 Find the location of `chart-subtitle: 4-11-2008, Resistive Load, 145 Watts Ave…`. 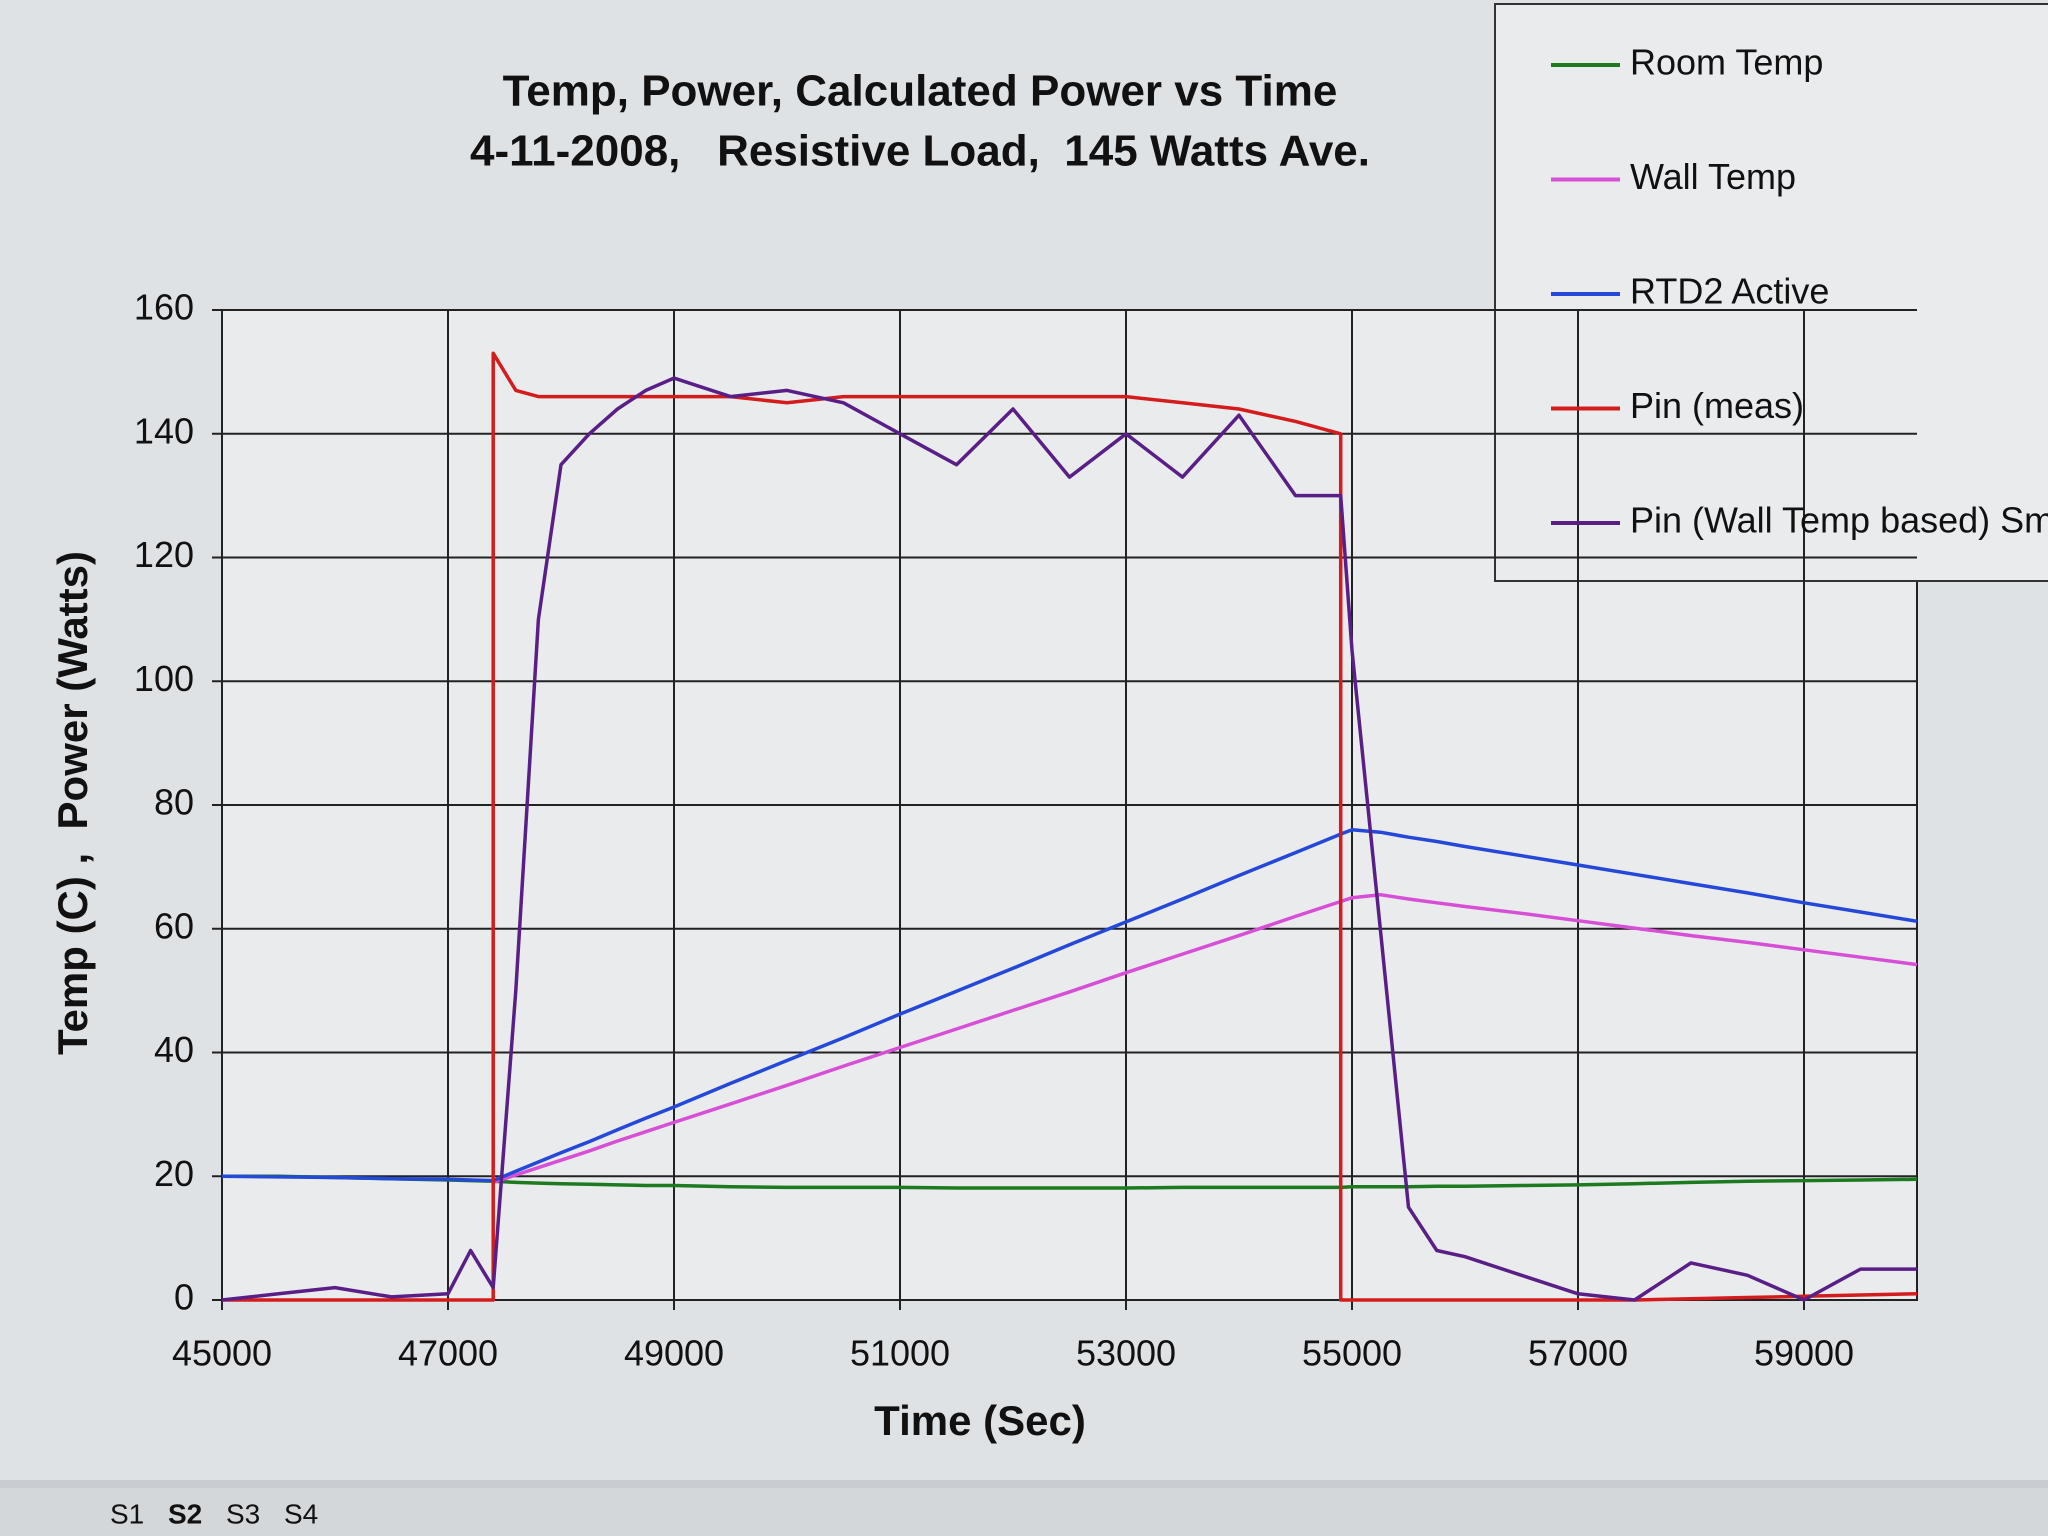

chart-subtitle: 4-11-2008, Resistive Load, 145 Watts Ave… is located at coordinates (920, 151).